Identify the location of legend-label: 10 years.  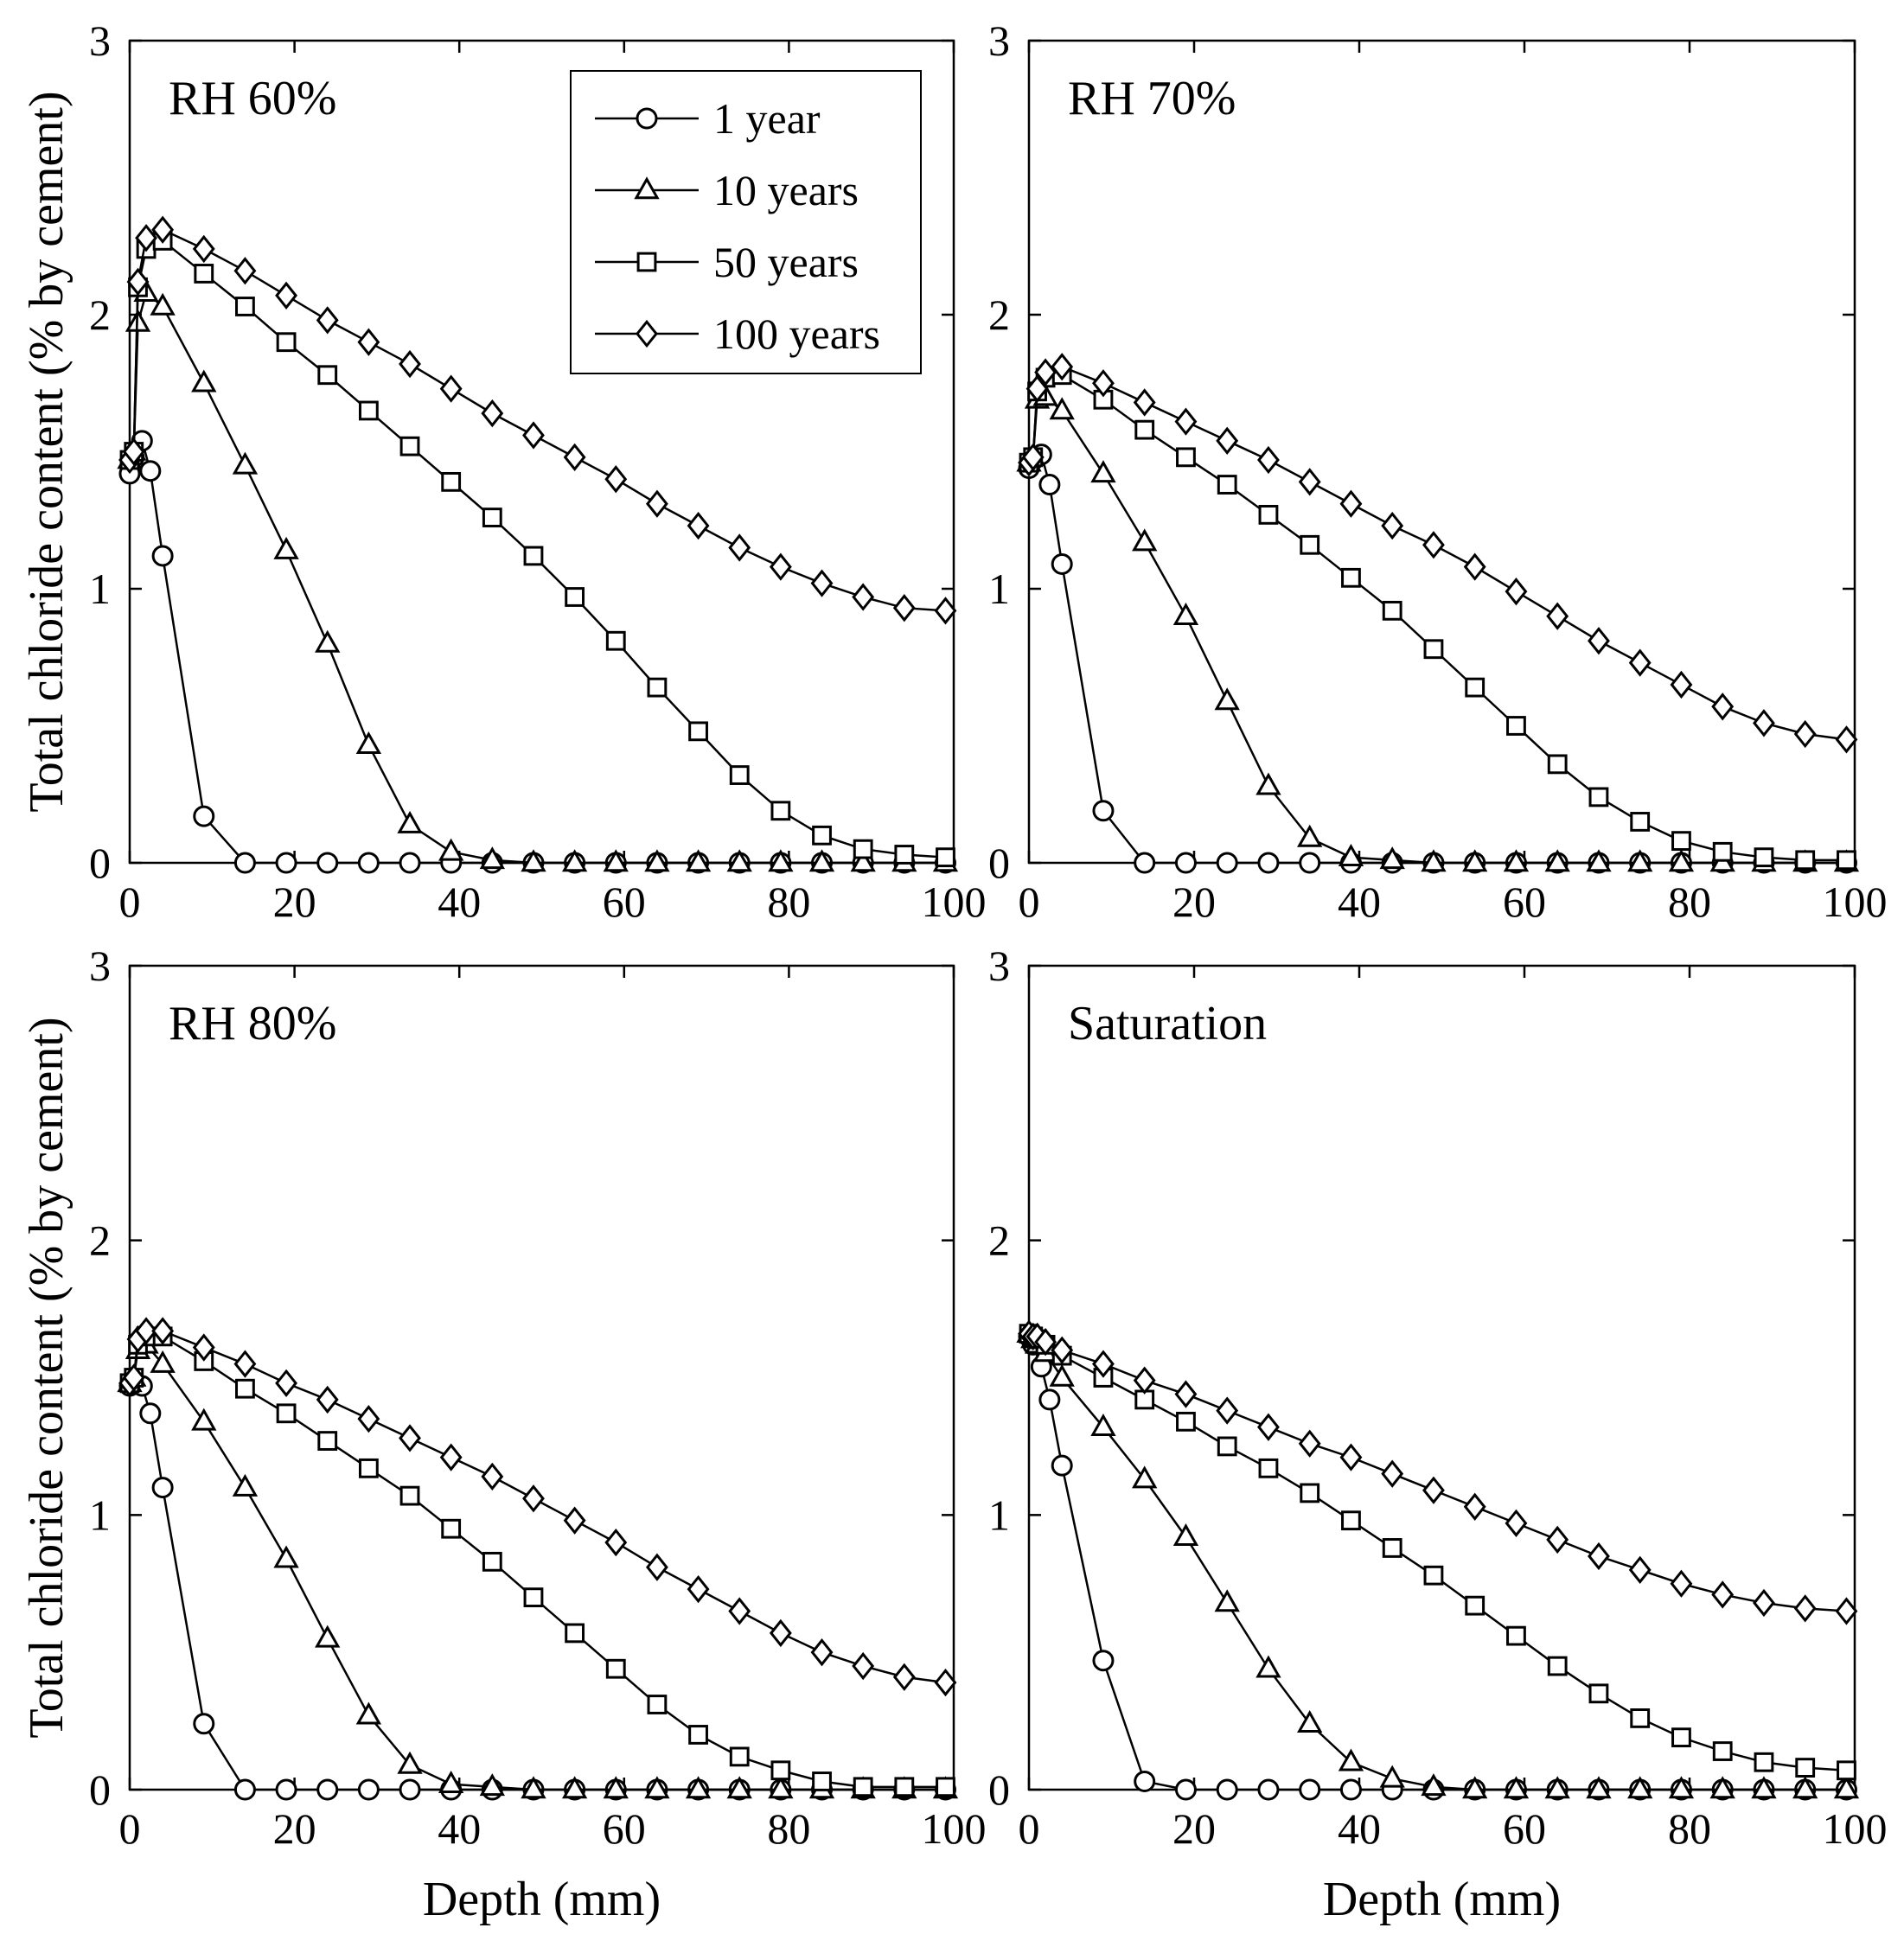
(786, 190).